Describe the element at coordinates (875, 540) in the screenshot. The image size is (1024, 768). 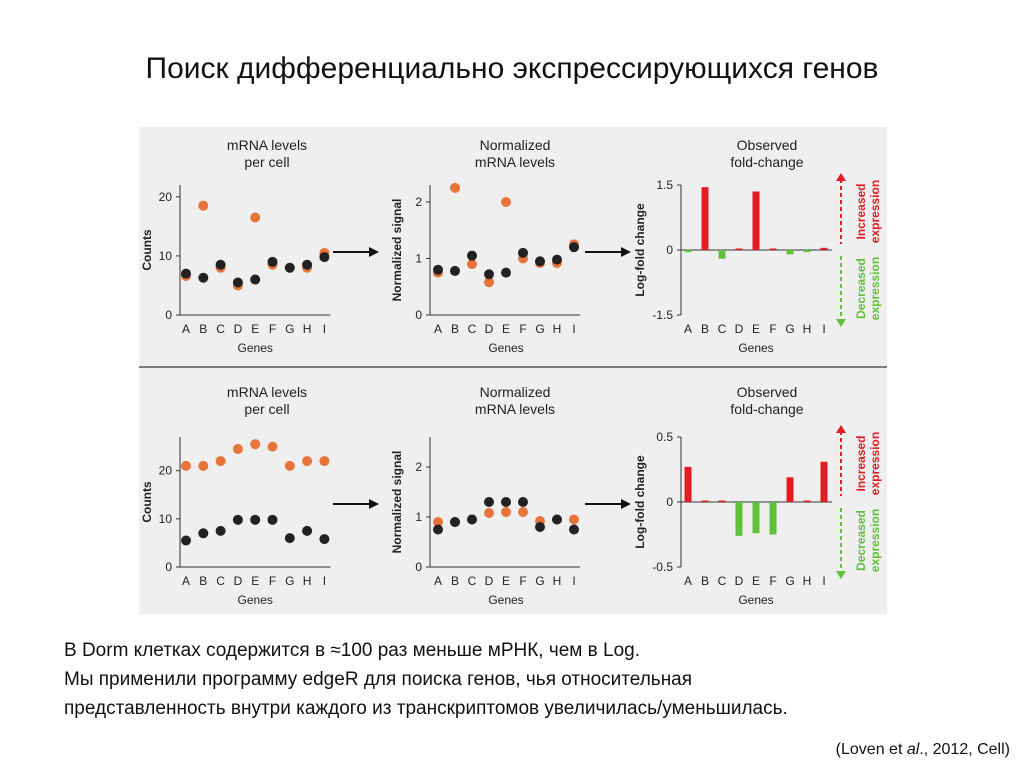
I see `bottom-foldchange-decreased-label-2: expression` at that location.